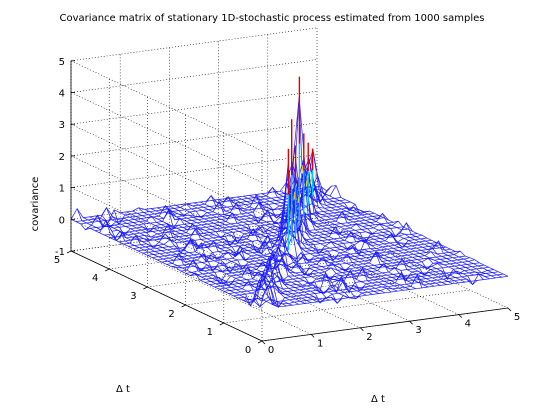  I want to click on z-axis-label: covariance, so click(35, 204).